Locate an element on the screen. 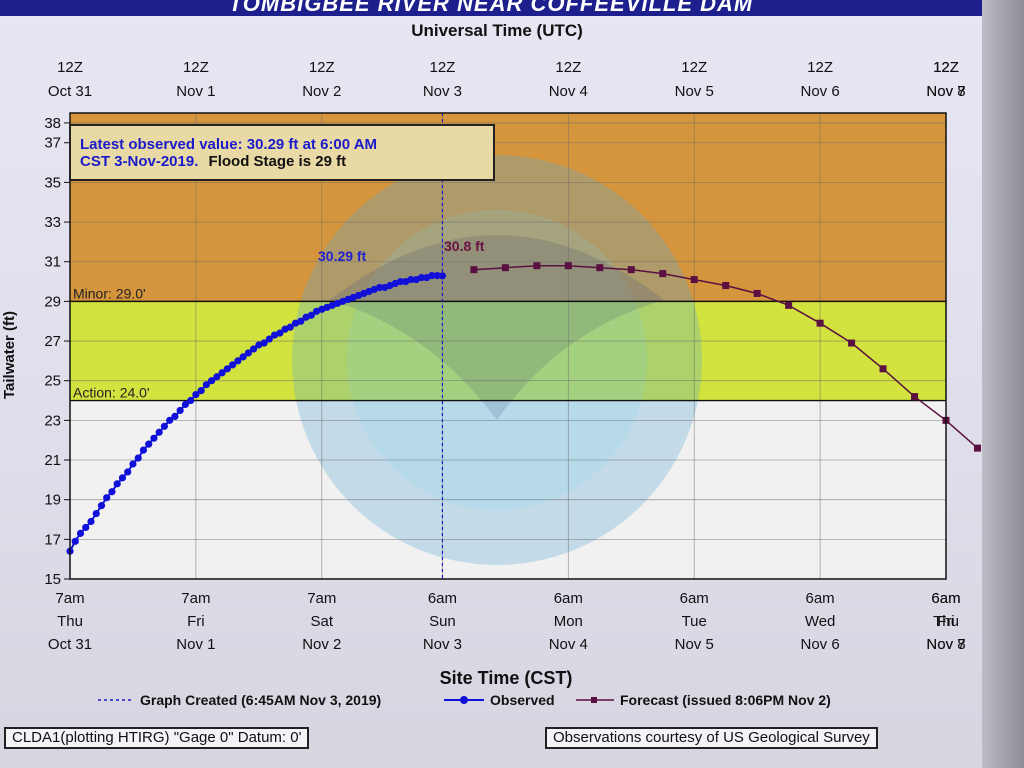  threshold-label-action: Action: 24.0' is located at coordinates (111, 393).